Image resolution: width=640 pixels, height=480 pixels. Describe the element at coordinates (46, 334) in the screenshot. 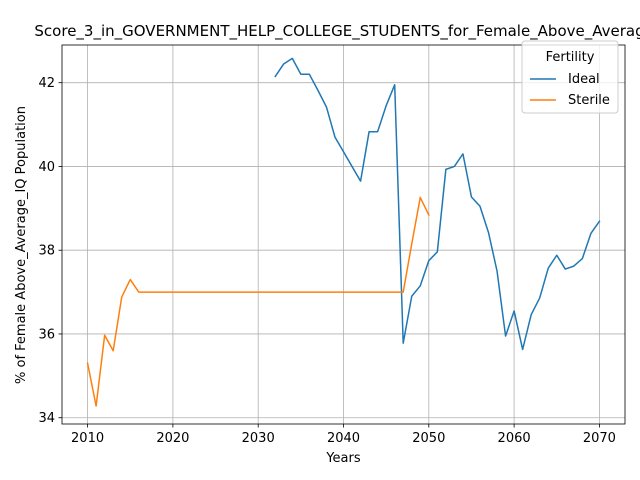

I see `y-tick-label: 36` at that location.